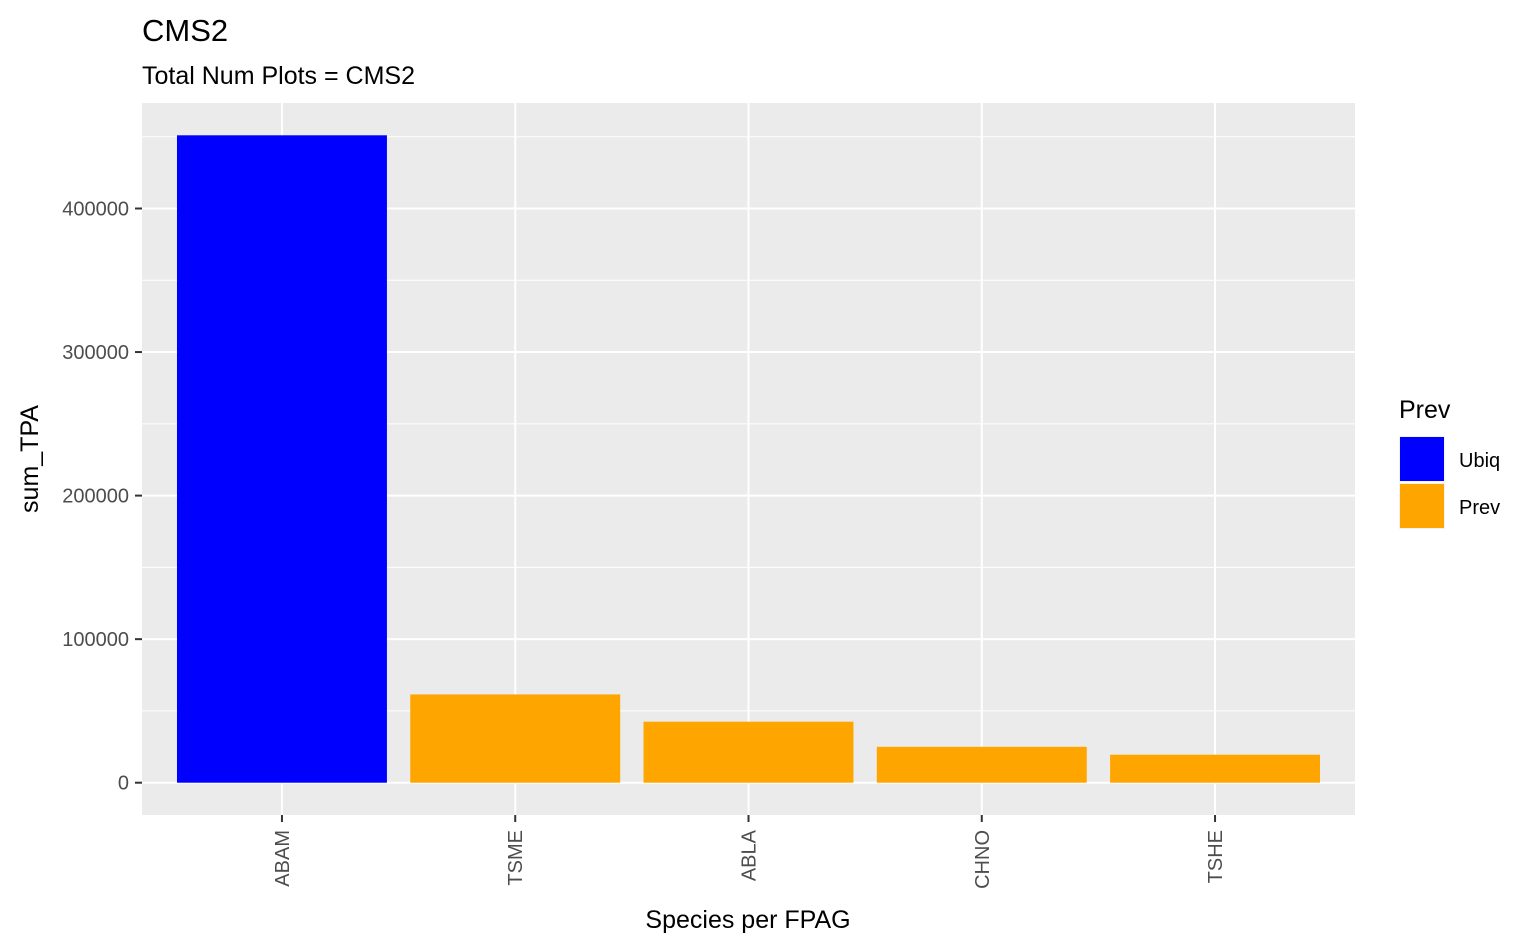 The image size is (1536, 949). I want to click on legend: Prev Ubiq Prev, so click(1449, 462).